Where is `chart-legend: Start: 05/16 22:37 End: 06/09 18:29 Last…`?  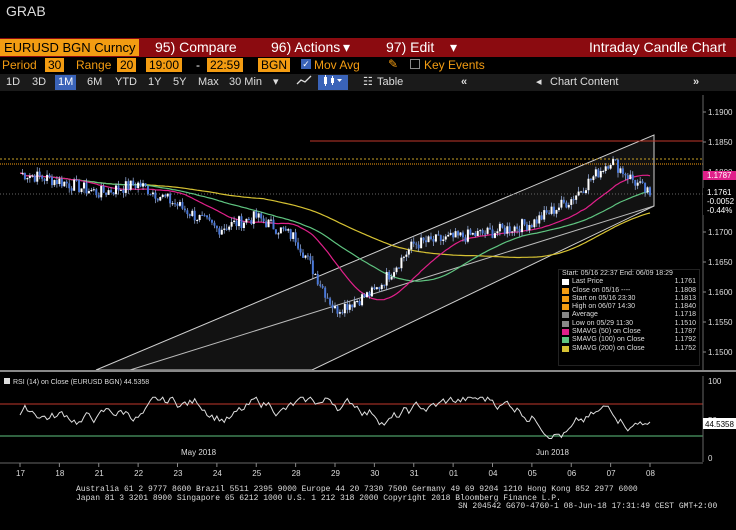
chart-legend: Start: 05/16 22:37 End: 06/09 18:29 Last… is located at coordinates (629, 317).